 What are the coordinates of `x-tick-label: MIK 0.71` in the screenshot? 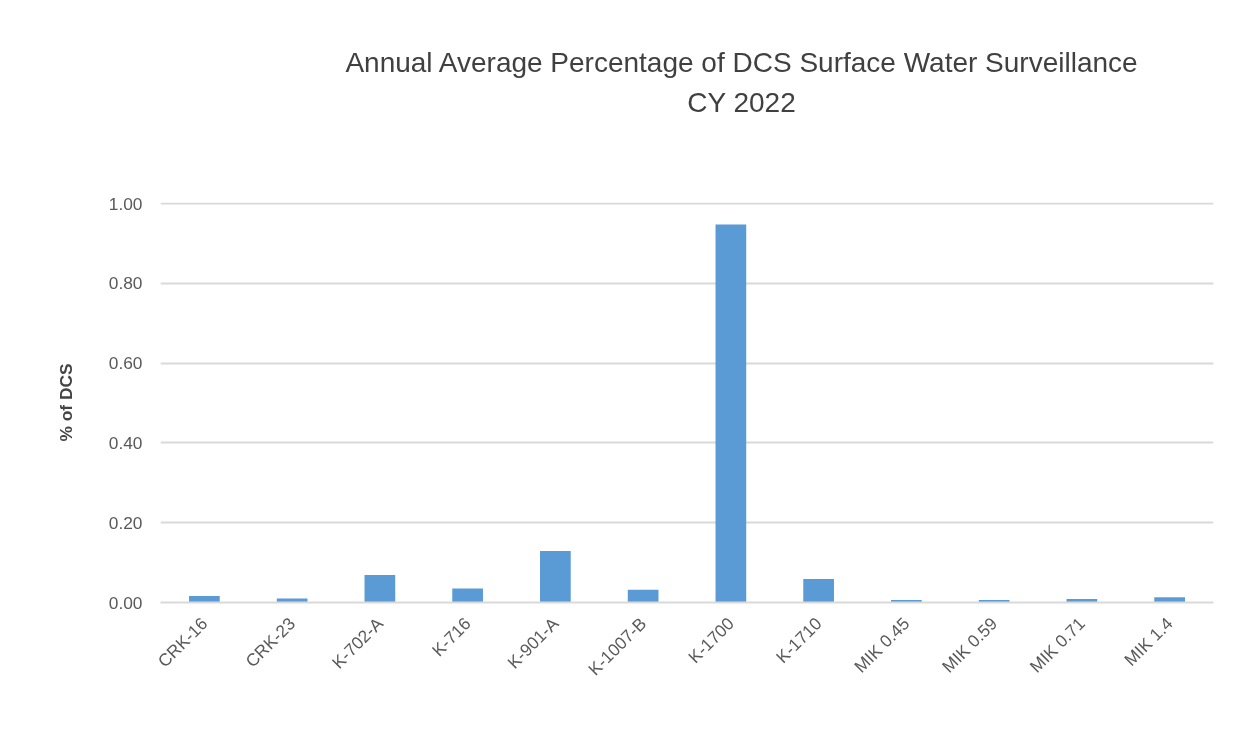 It's located at (1057, 645).